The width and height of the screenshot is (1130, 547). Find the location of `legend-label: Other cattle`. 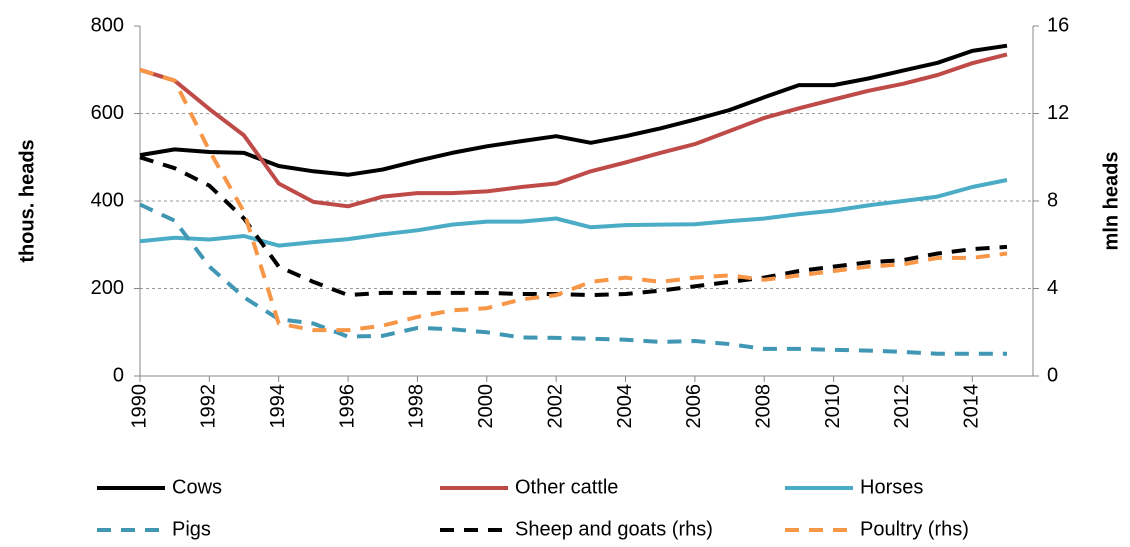

legend-label: Other cattle is located at coordinates (566, 487).